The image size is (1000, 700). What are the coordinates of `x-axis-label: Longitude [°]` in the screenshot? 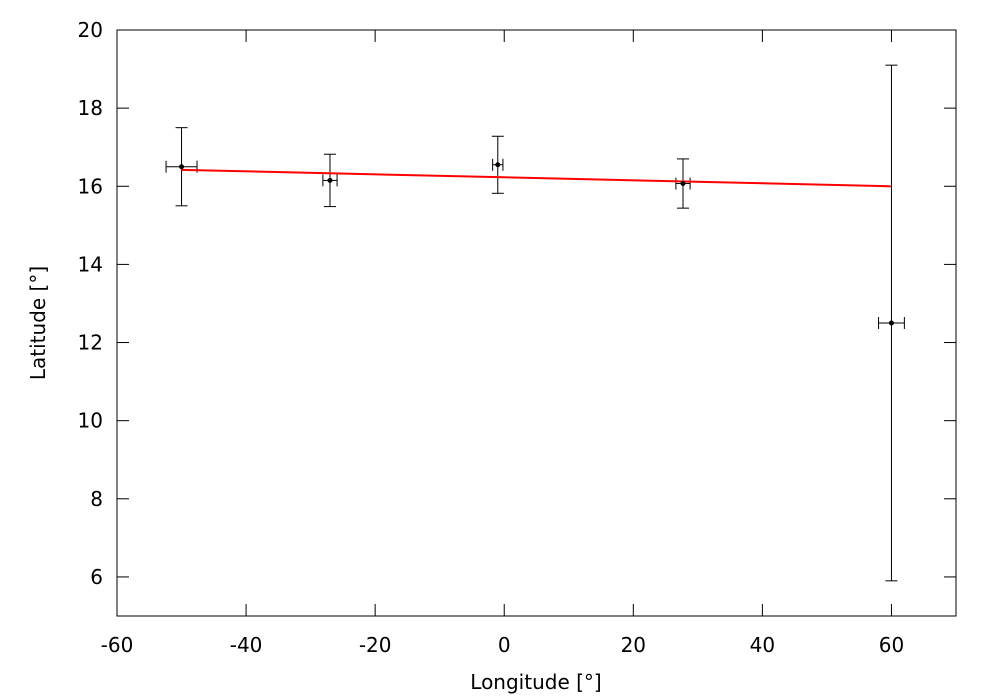 It's located at (535, 682).